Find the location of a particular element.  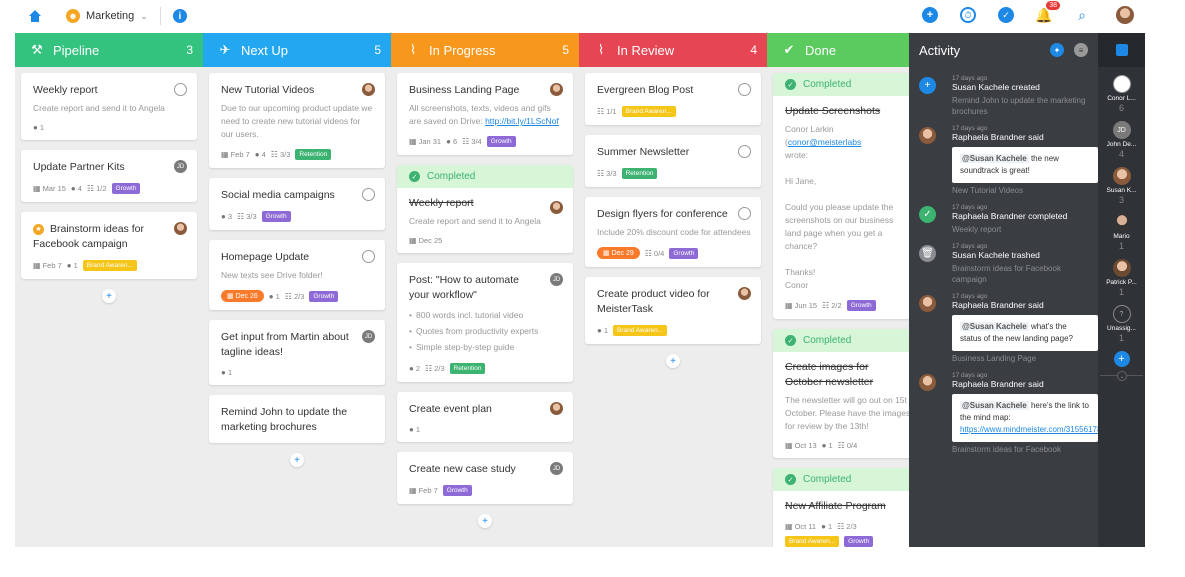

description-link: http://bit.ly/1LScNof is located at coordinates (522, 121).